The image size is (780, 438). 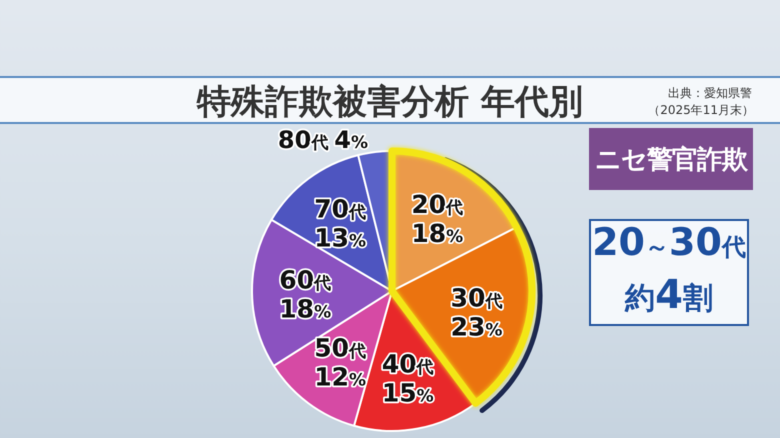 I want to click on text: 20～30代, so click(x=669, y=242).